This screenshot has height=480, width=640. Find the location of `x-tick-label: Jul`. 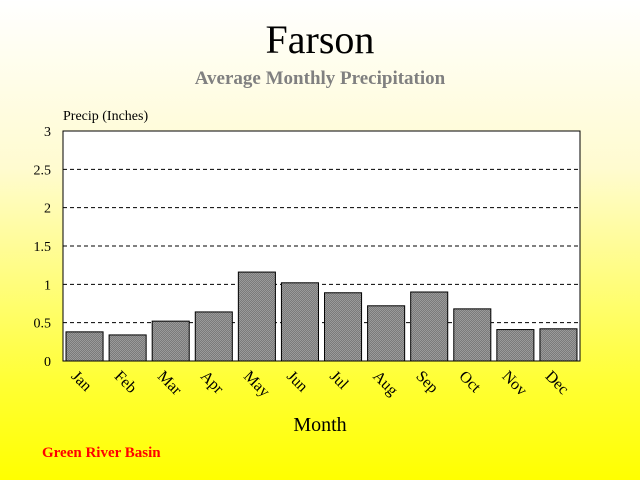

x-tick-label: Jul is located at coordinates (339, 381).